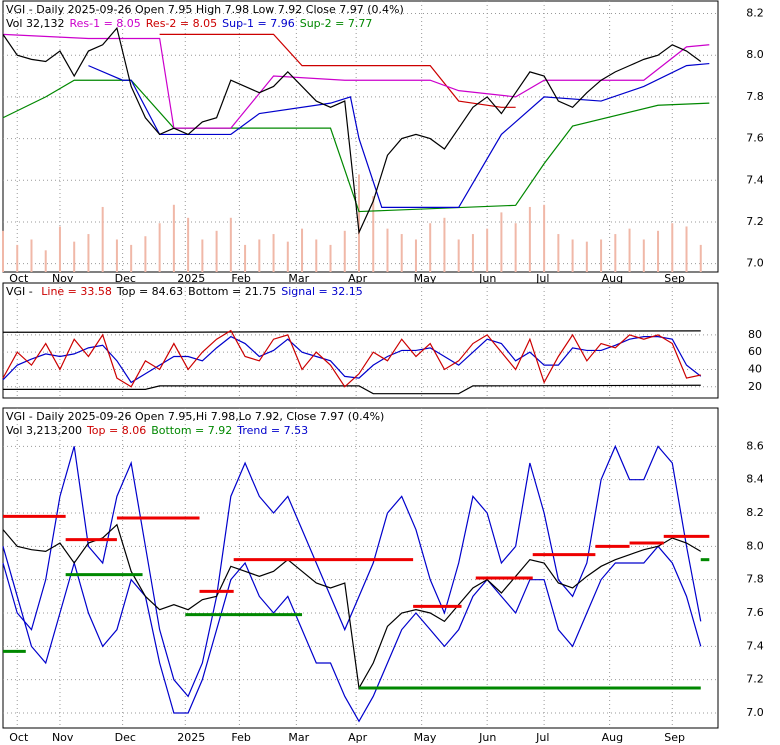 The image size is (780, 745). Describe the element at coordinates (272, 430) in the screenshot. I see `header-text: Trend = 7.53` at that location.